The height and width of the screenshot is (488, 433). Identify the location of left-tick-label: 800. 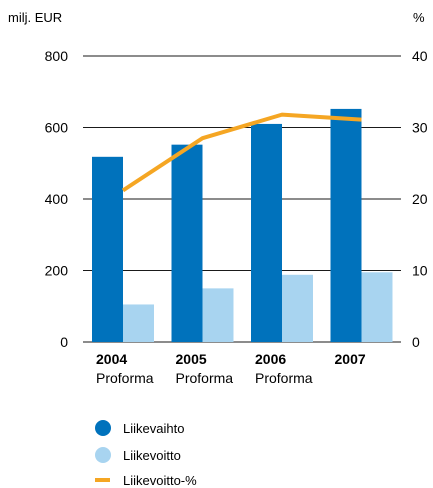
(57, 56).